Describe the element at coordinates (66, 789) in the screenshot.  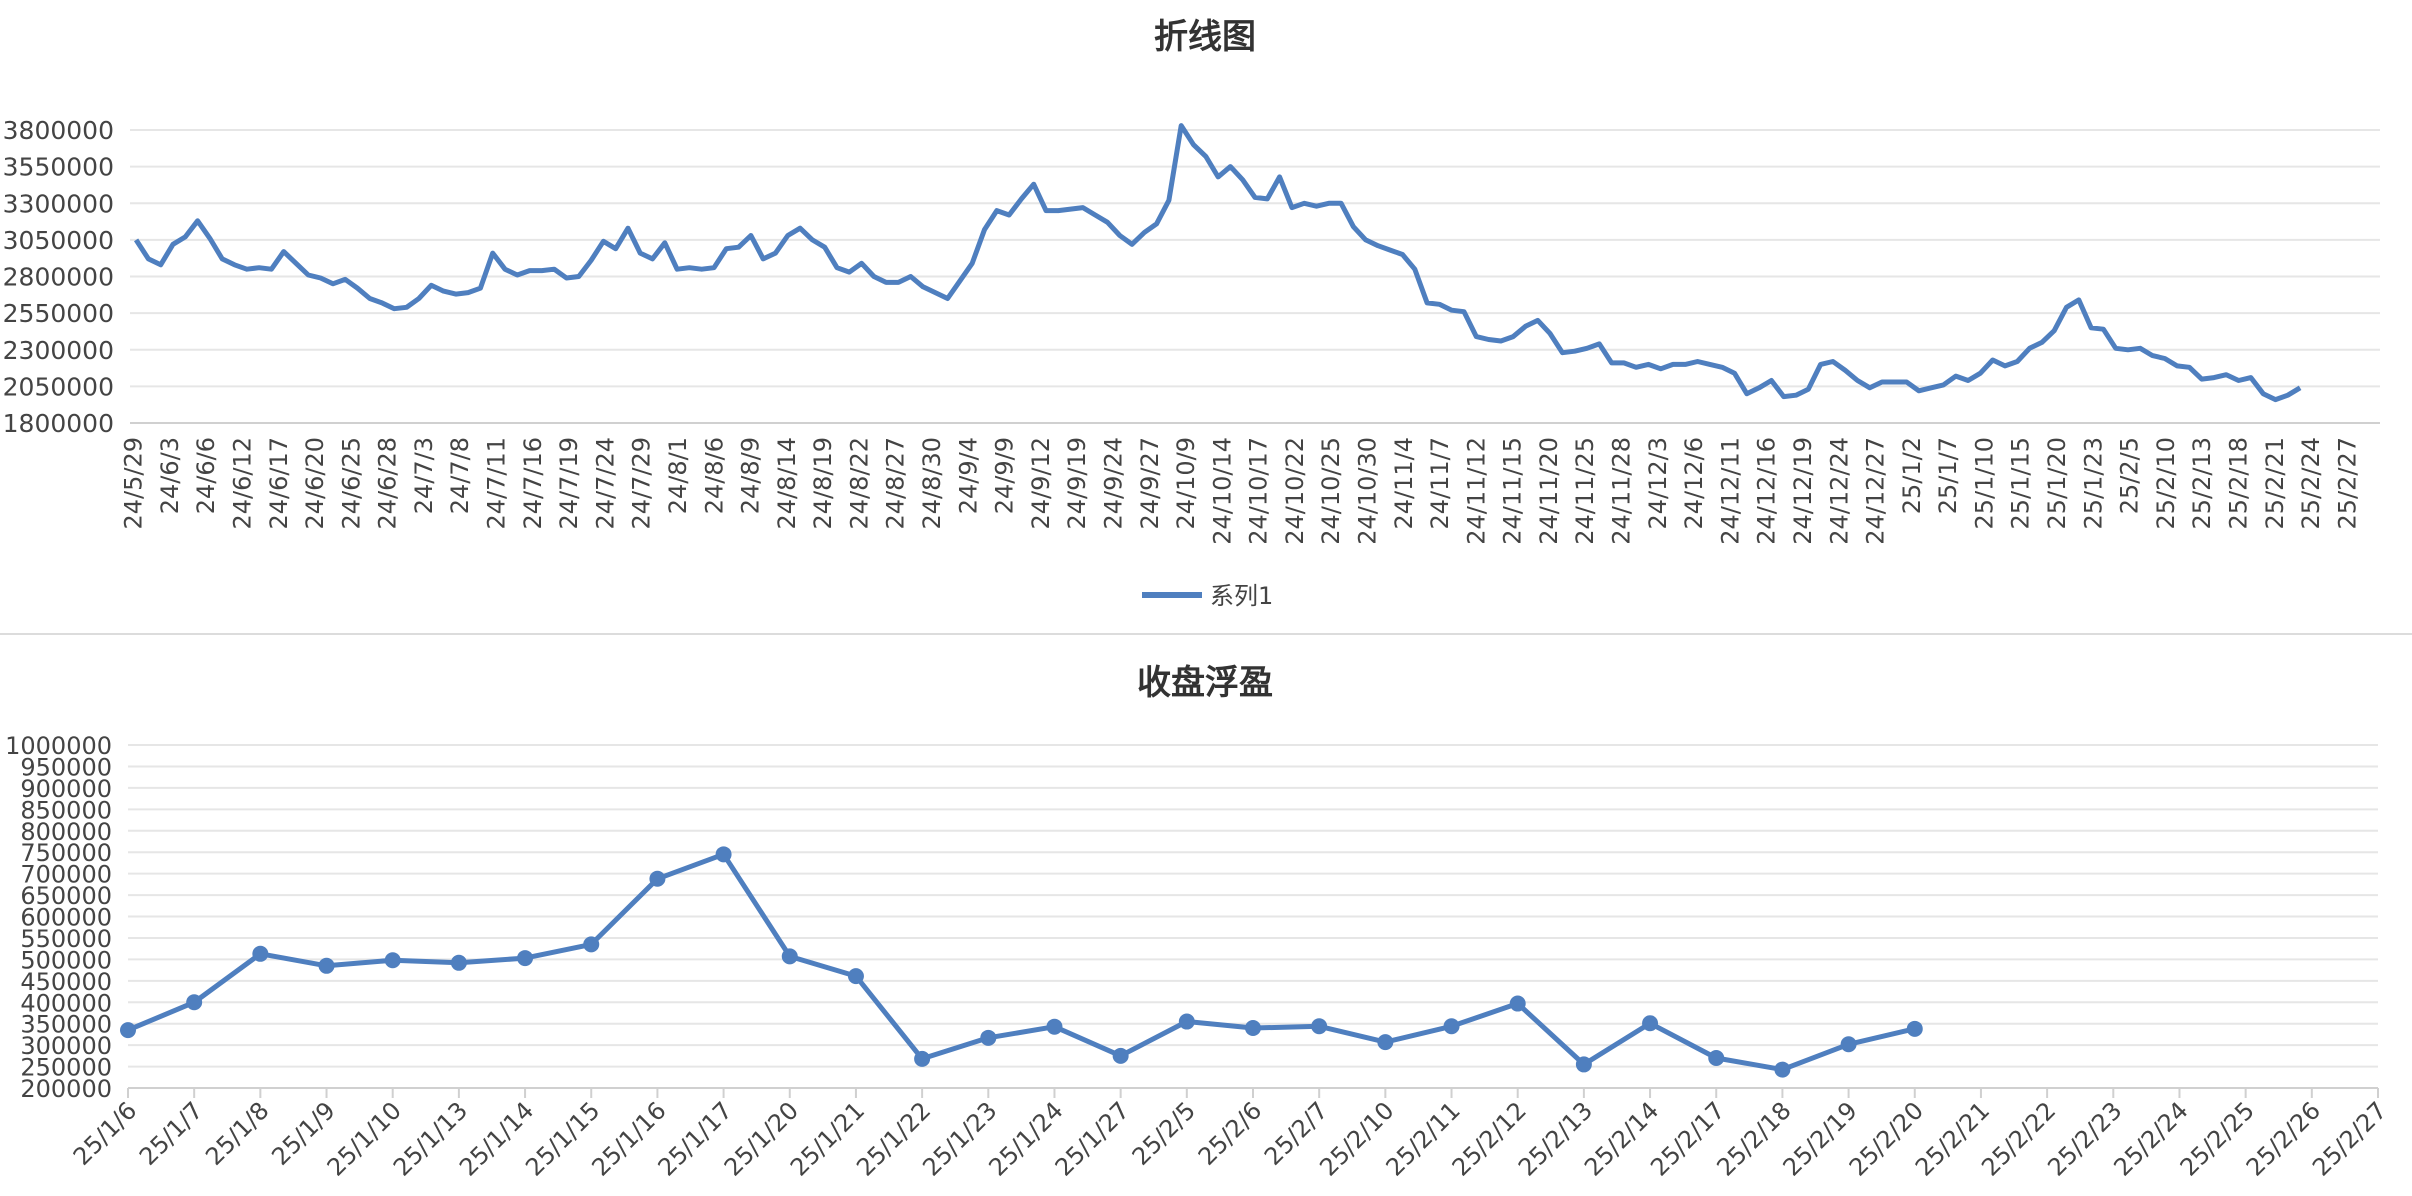
I see `y-tick-label: 900000` at that location.